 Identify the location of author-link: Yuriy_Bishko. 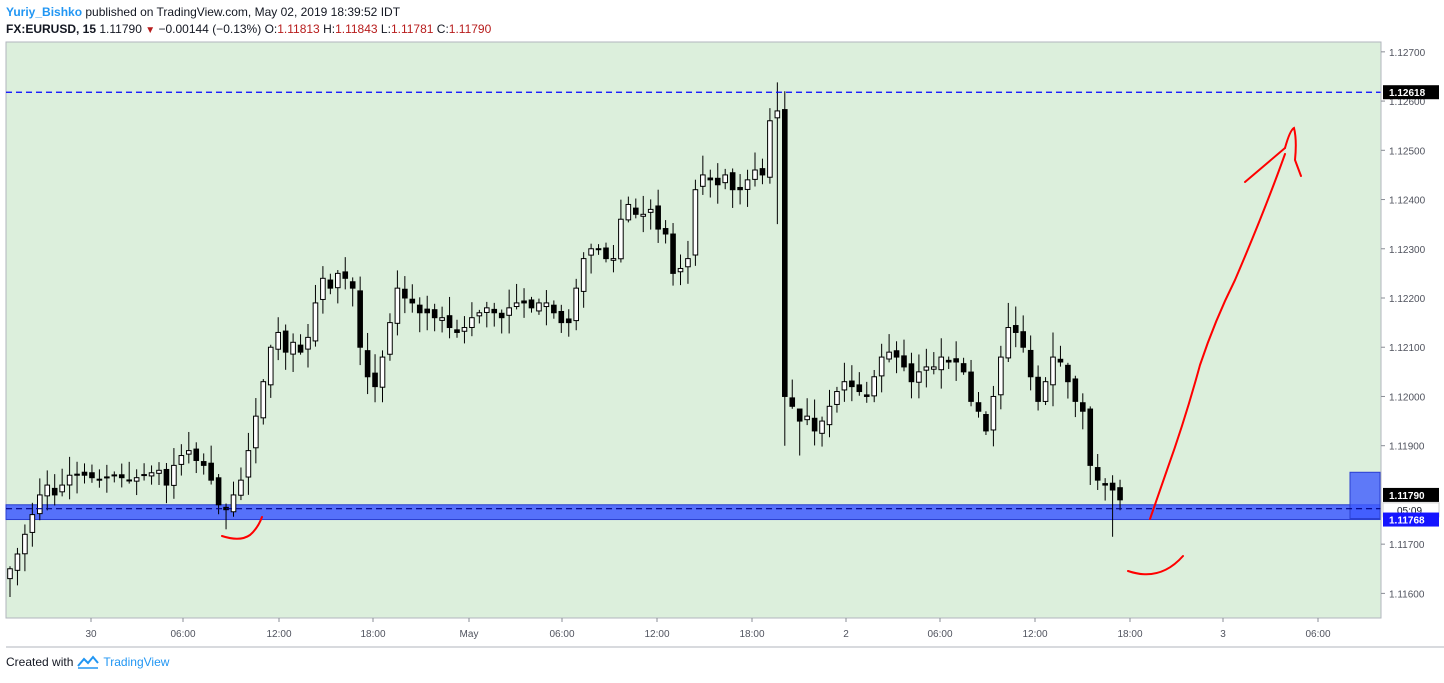
(44, 12).